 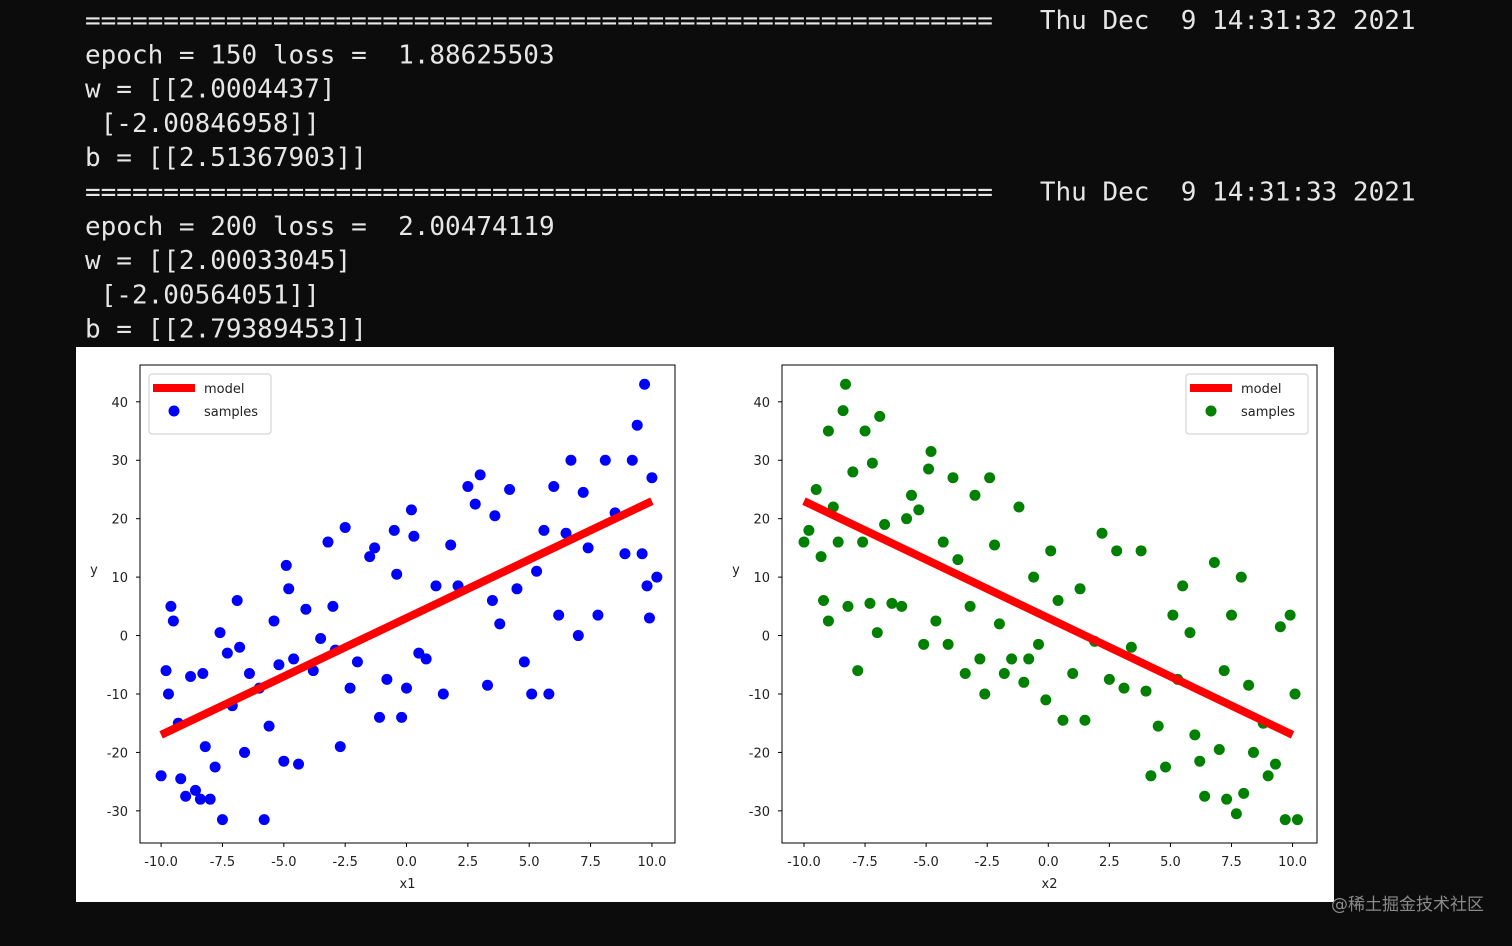 What do you see at coordinates (320, 227) in the screenshot?
I see `terminal-line: epoch = 200 loss = 2.00474119` at bounding box center [320, 227].